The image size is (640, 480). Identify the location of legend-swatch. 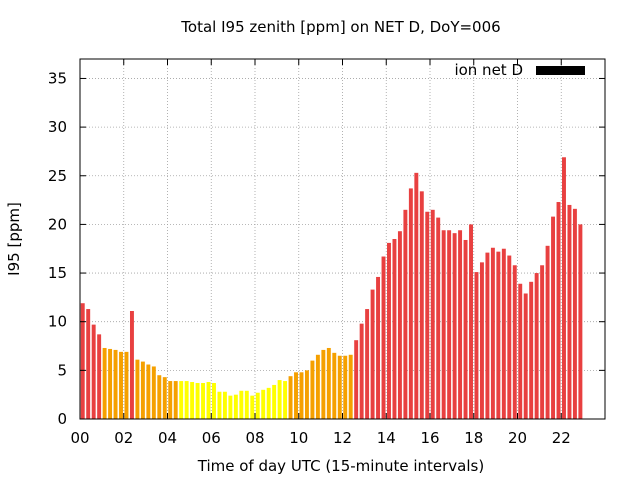
(560, 70).